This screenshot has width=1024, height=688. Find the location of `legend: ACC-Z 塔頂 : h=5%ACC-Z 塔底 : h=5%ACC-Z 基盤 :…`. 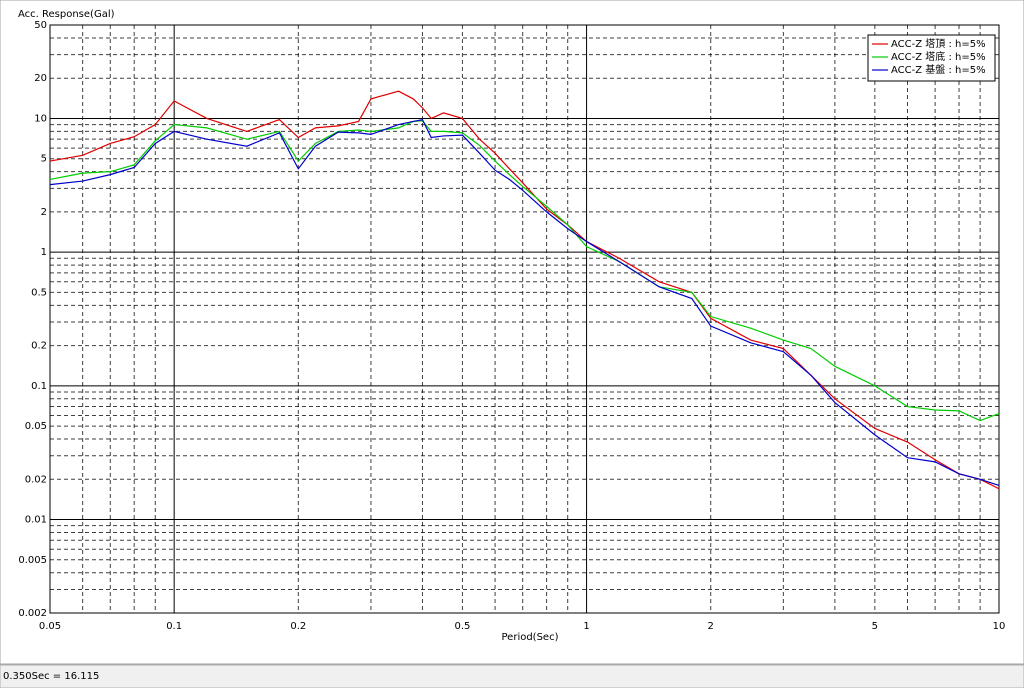

legend: ACC-Z 塔頂 : h=5%ACC-Z 塔底 : h=5%ACC-Z 基盤 :… is located at coordinates (931, 58).